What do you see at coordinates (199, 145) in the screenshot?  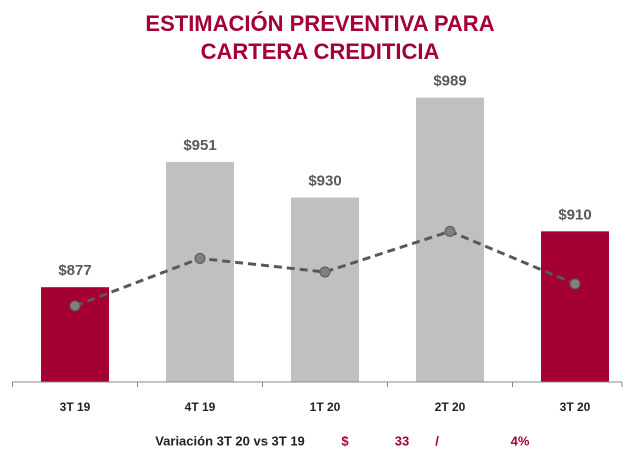 I see `value-label: $951` at bounding box center [199, 145].